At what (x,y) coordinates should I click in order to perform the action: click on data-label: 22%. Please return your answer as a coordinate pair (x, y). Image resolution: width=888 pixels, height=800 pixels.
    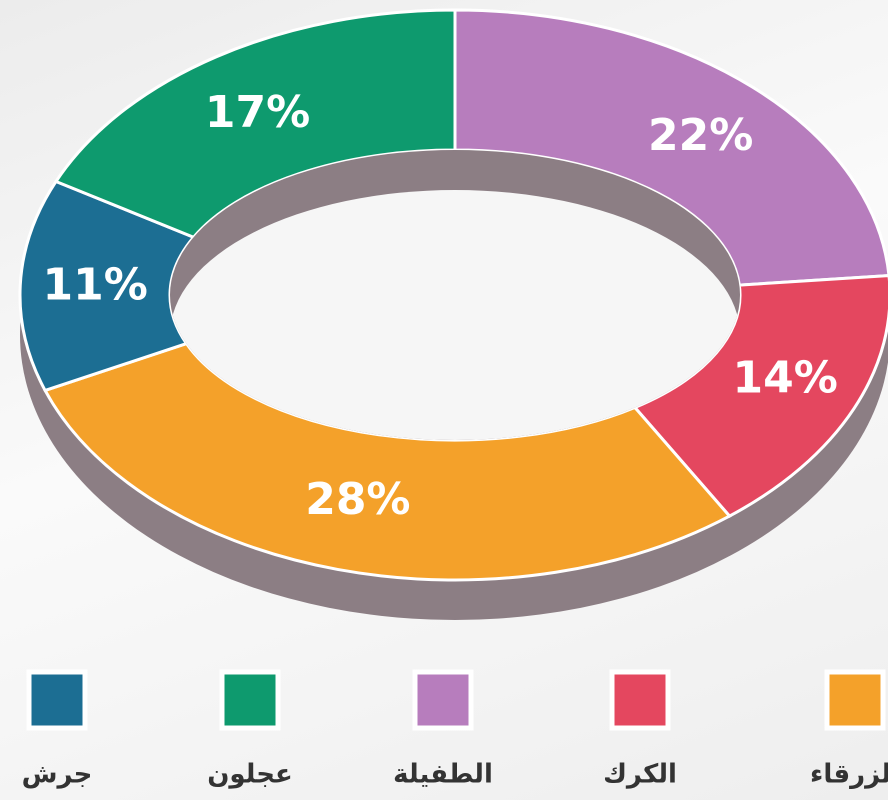
    Looking at the image, I should click on (700, 135).